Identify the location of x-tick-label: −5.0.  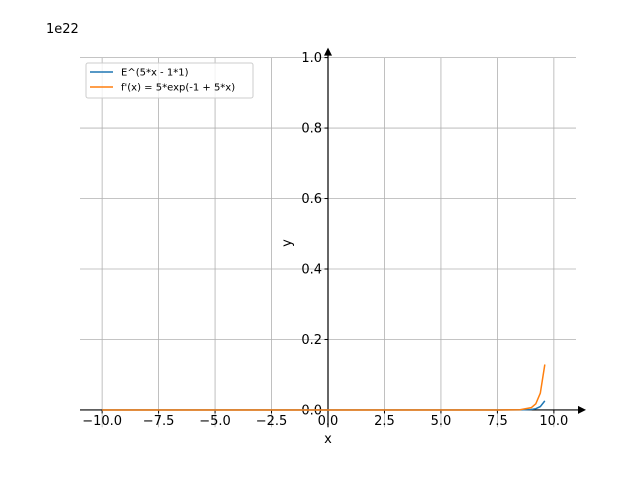
(215, 421).